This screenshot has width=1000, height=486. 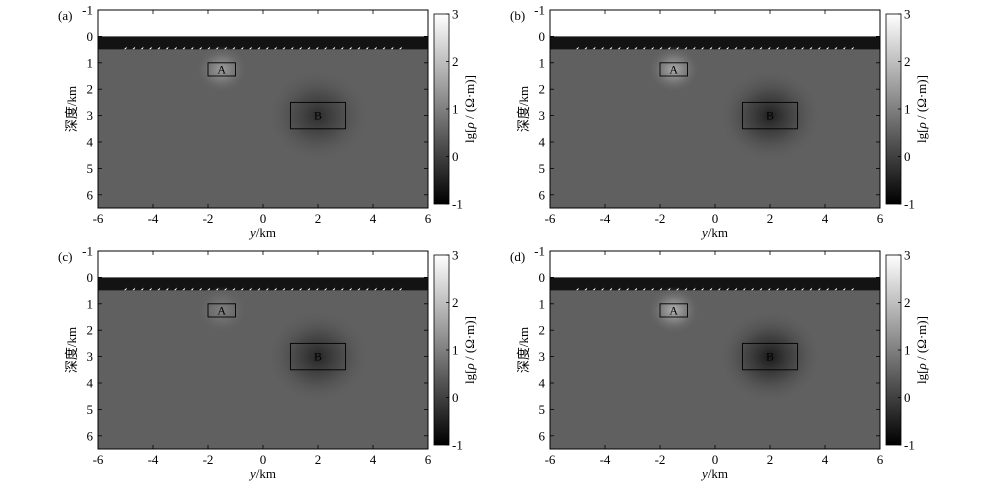 I want to click on colorbar-tick-label: 0, so click(x=455, y=397).